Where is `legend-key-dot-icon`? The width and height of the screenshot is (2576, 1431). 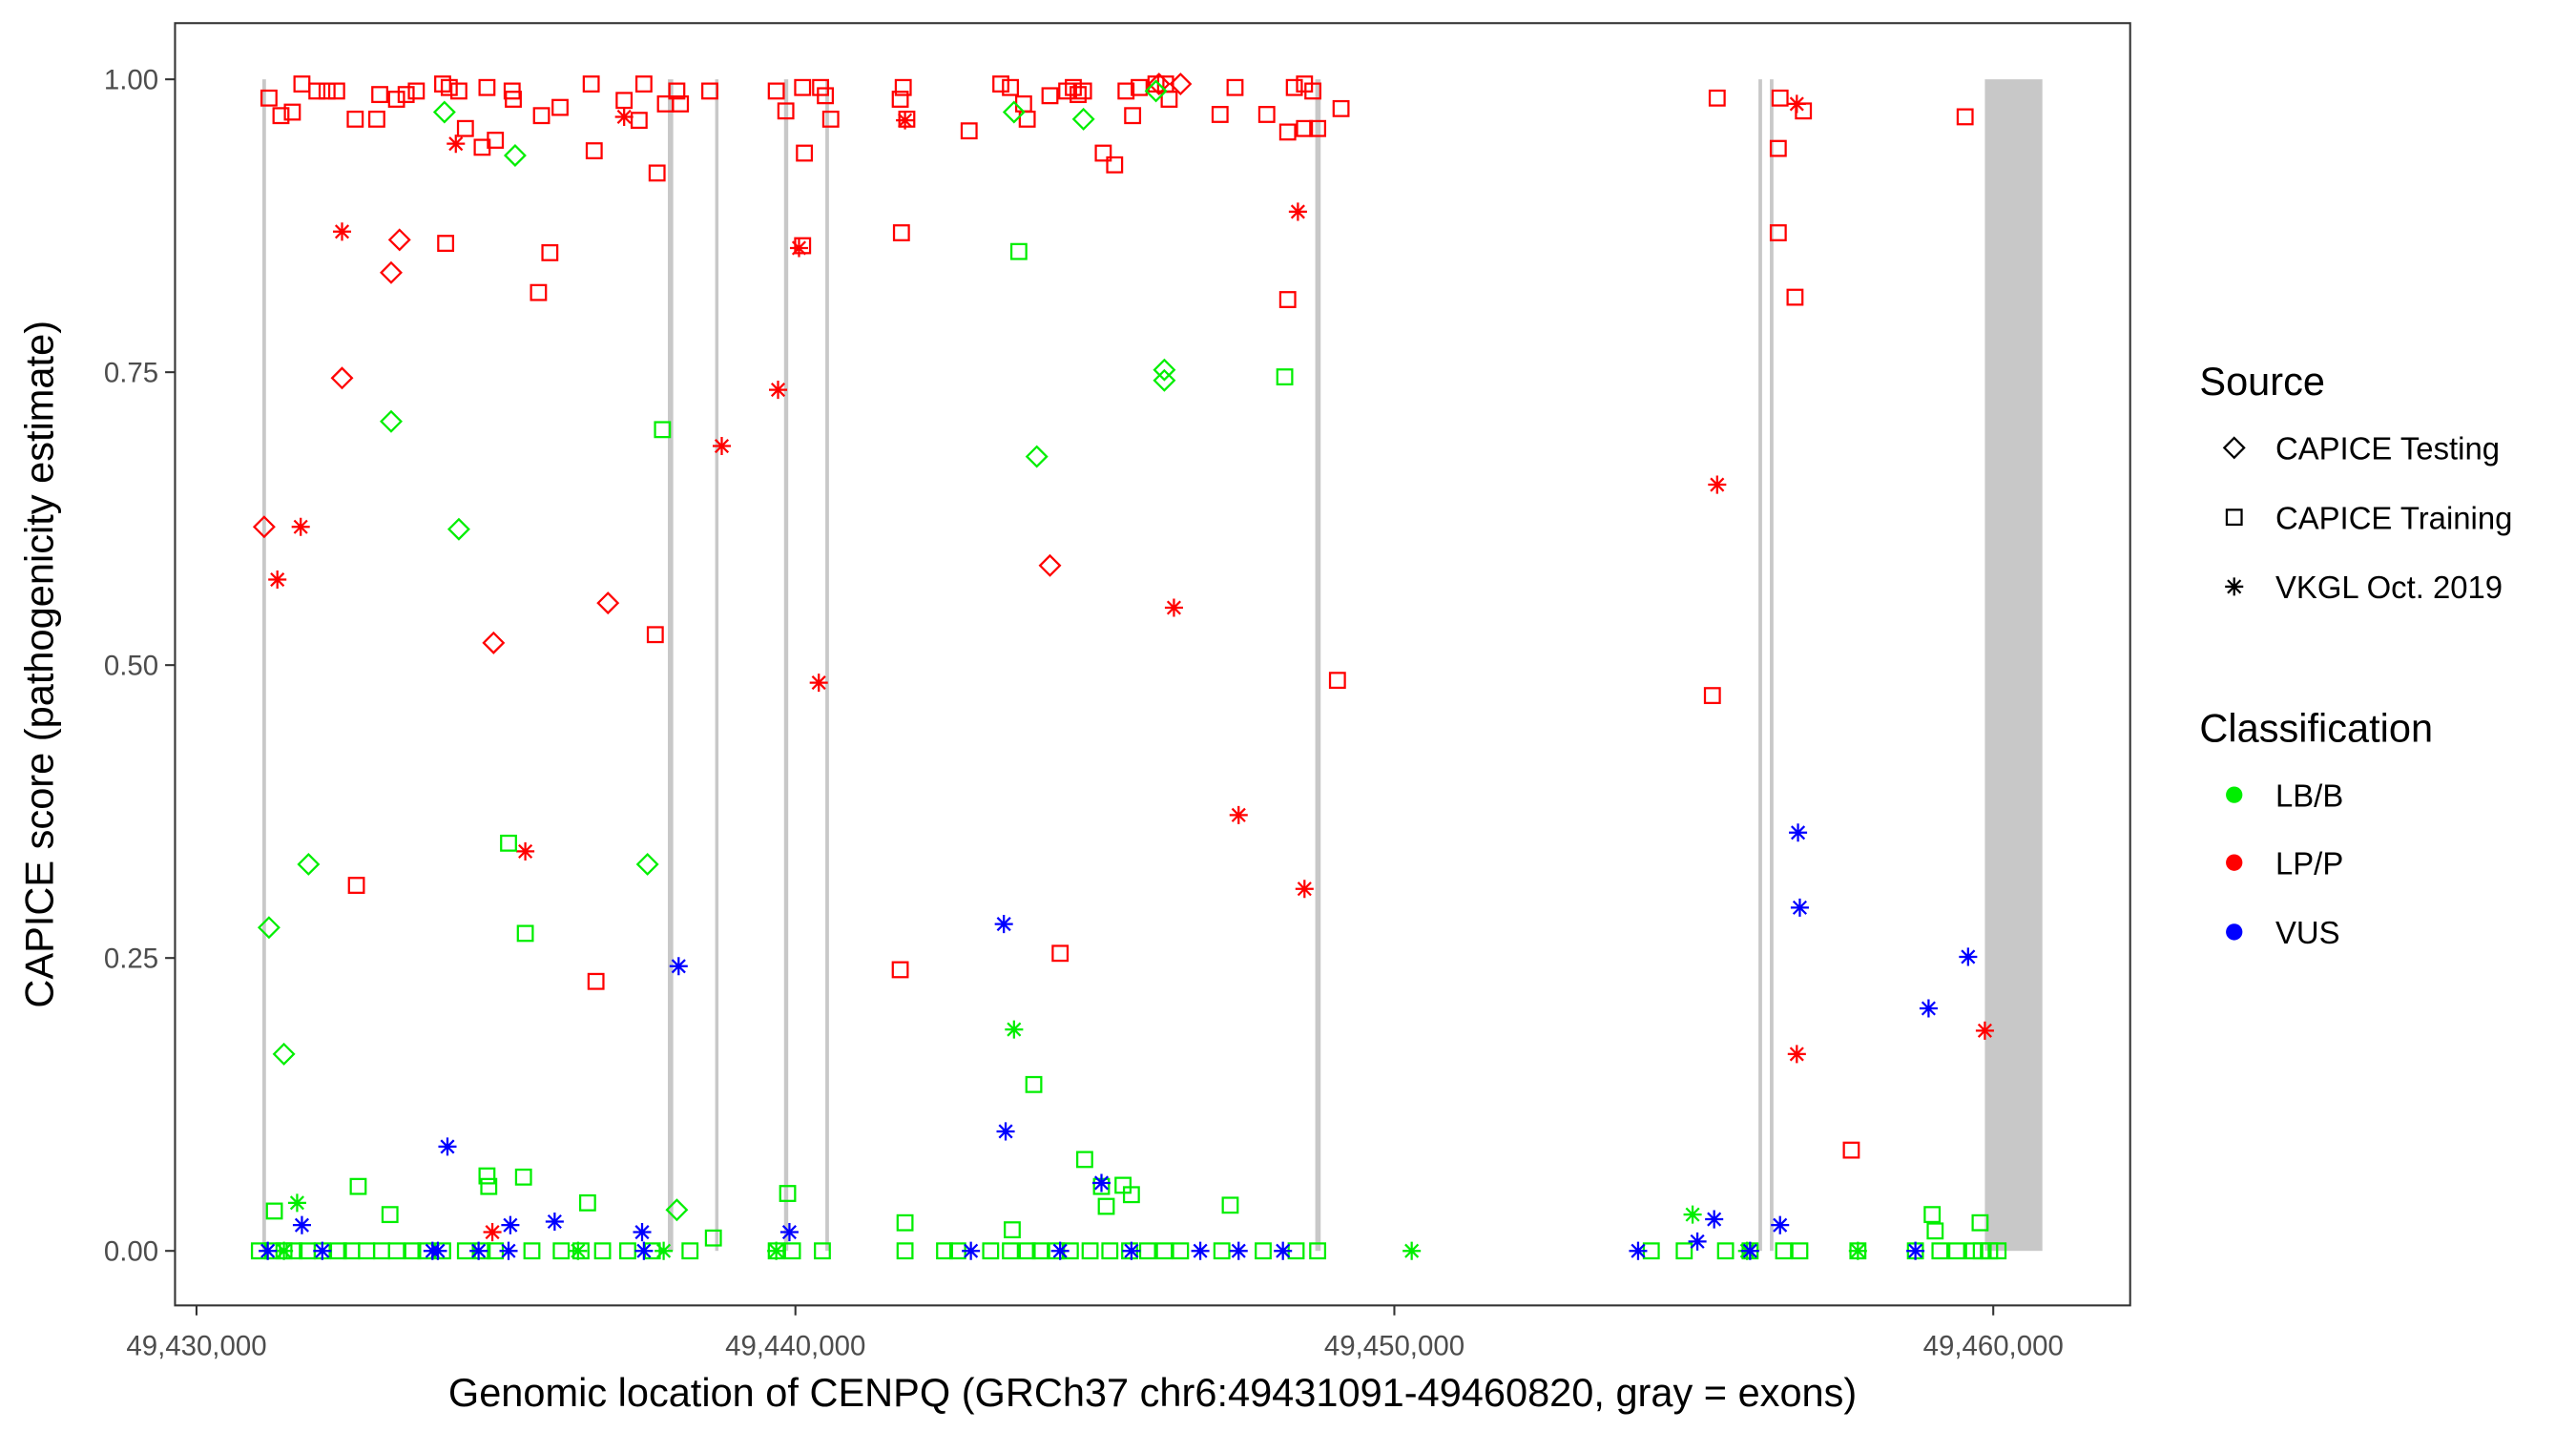
legend-key-dot-icon is located at coordinates (2234, 862).